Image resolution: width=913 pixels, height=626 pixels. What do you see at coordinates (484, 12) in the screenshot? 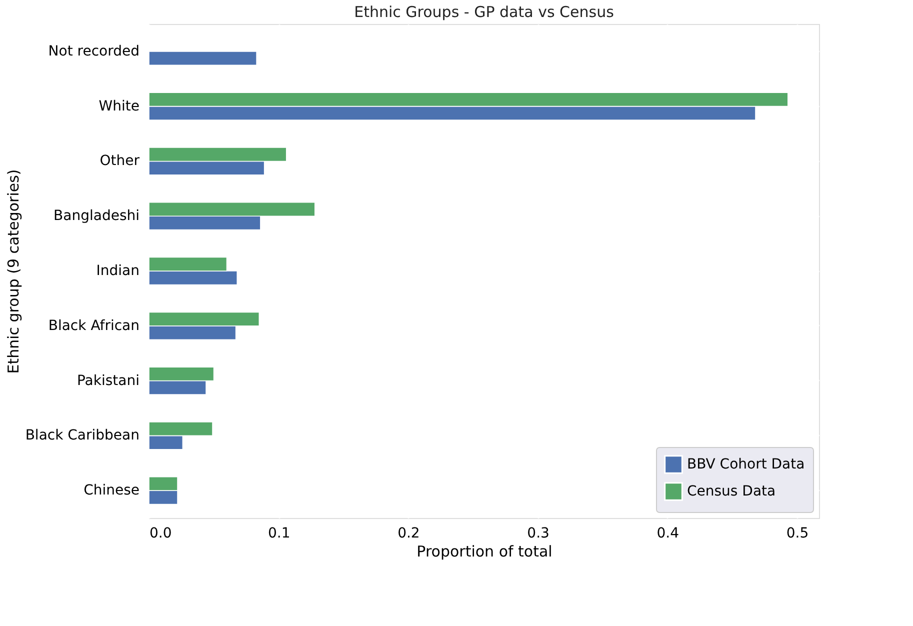
I see `chart-title: Ethnic Groups - GP data vs Census` at bounding box center [484, 12].